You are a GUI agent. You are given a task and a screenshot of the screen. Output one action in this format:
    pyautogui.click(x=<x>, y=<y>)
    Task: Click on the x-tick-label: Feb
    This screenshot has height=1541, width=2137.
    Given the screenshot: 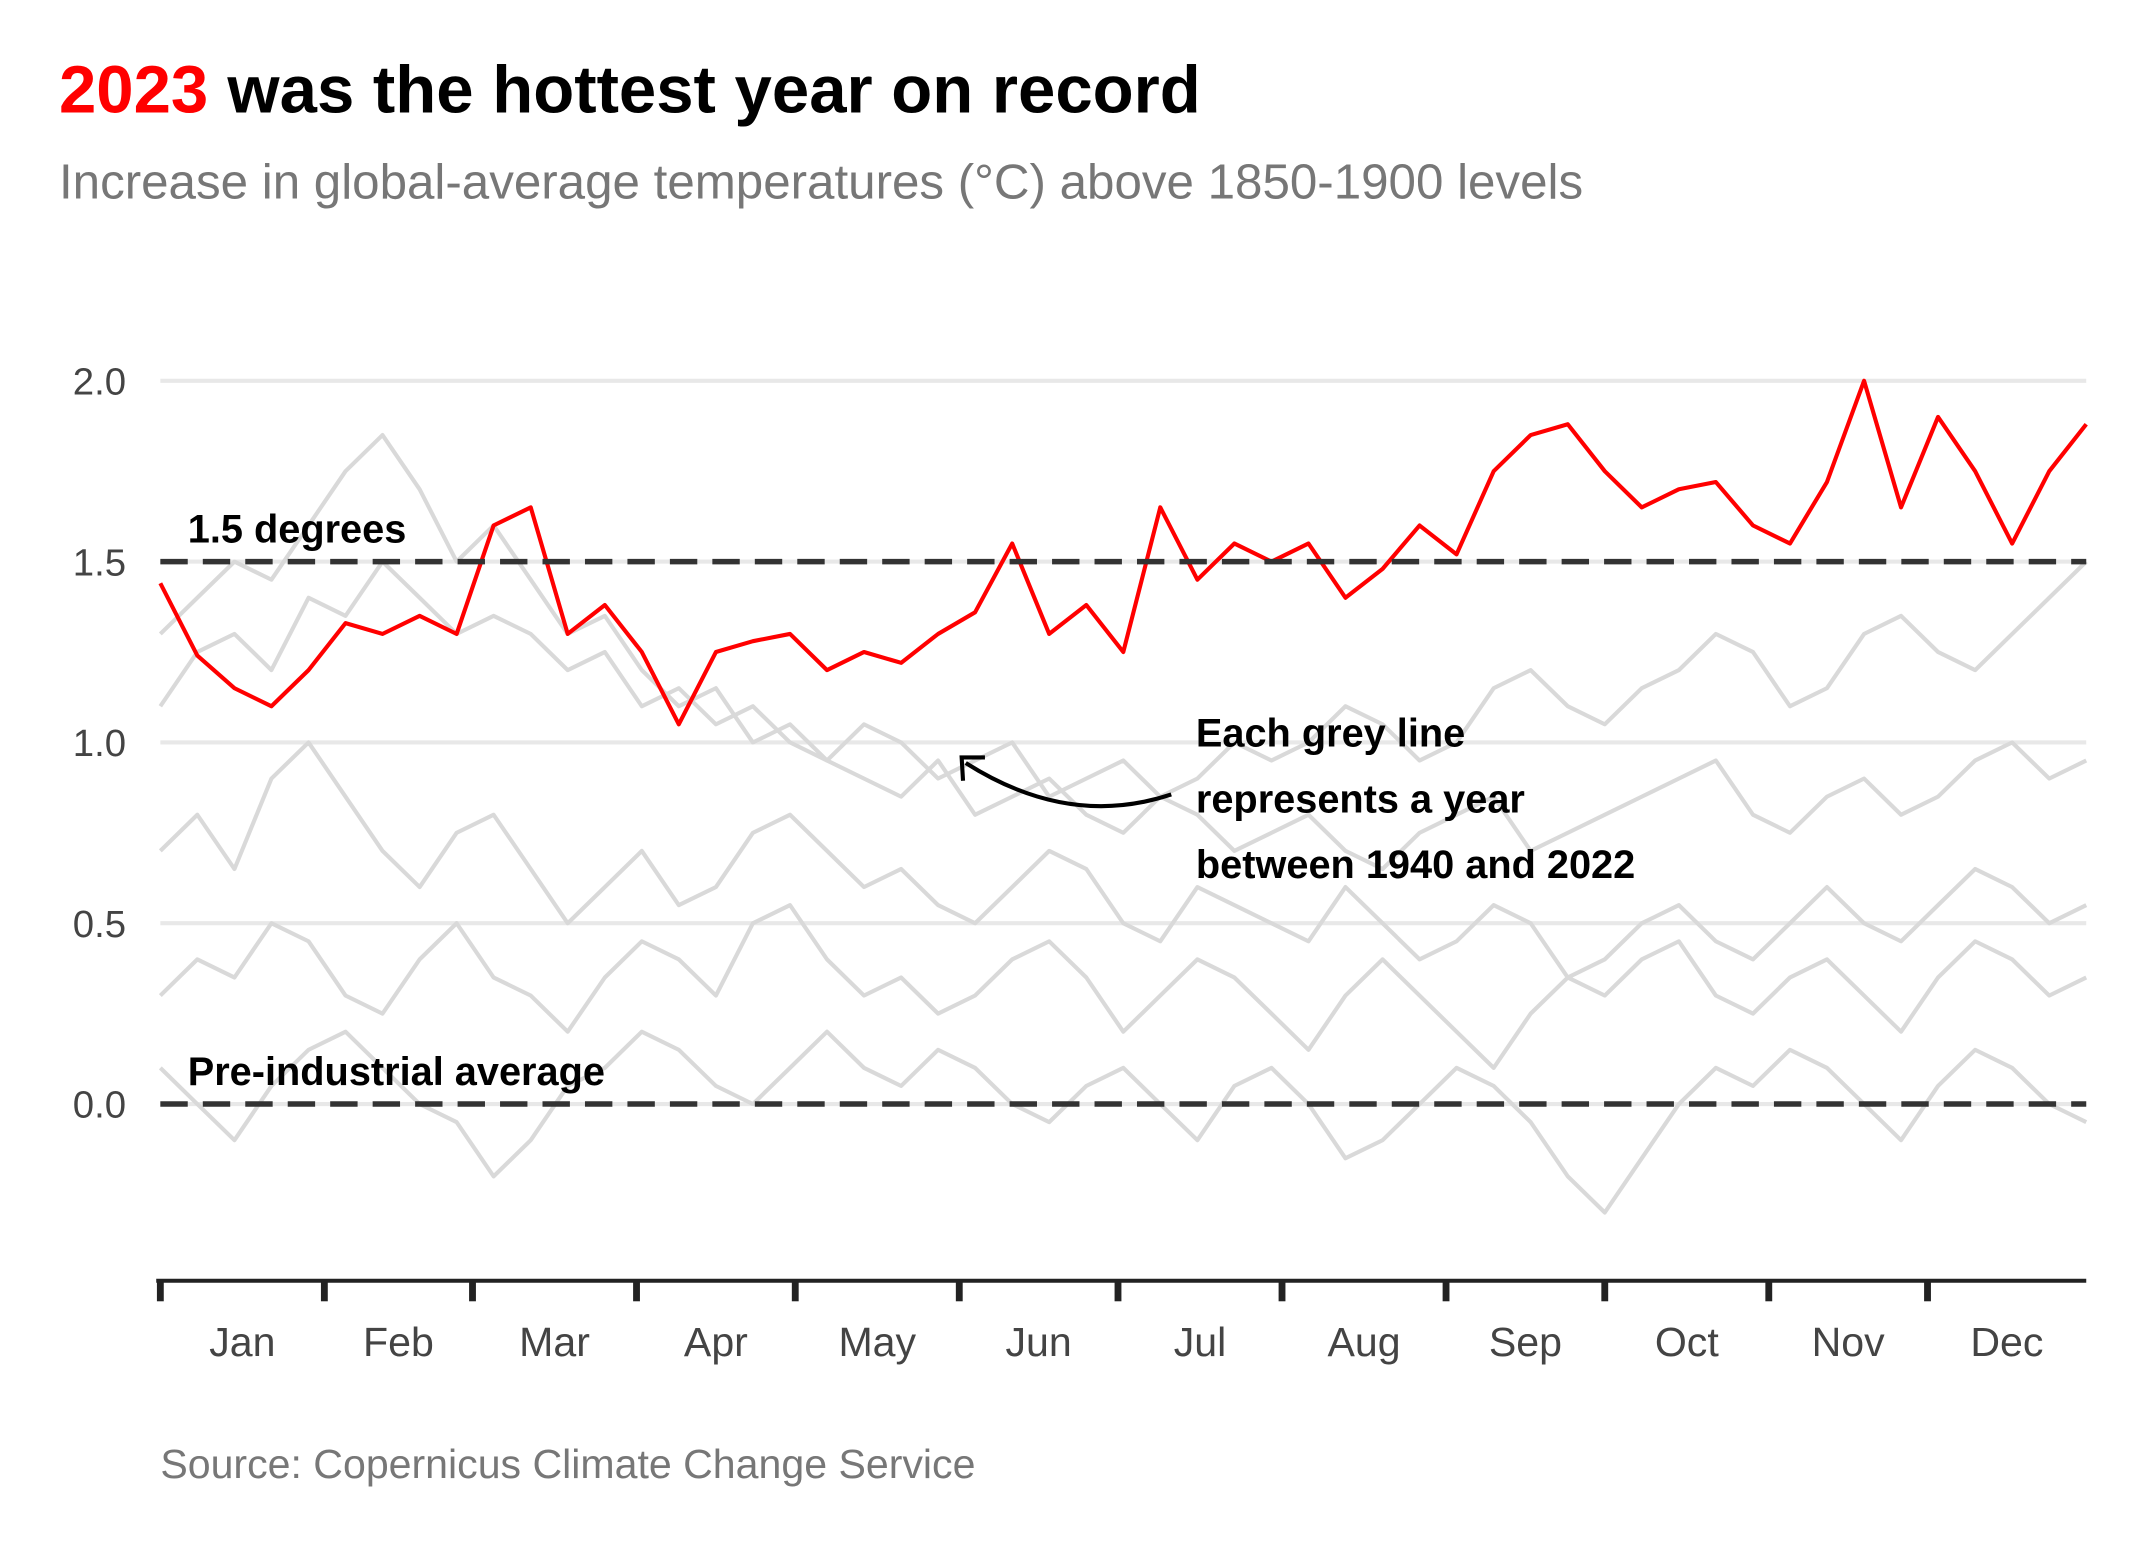 What is the action you would take?
    pyautogui.click(x=398, y=1342)
    